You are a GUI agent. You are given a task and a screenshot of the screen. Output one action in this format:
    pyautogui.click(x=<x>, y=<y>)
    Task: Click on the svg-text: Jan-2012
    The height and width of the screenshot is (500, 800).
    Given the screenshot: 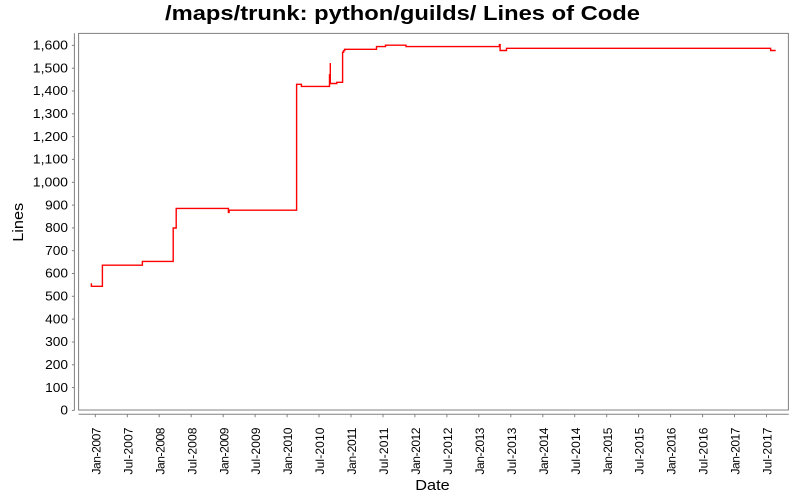 What is the action you would take?
    pyautogui.click(x=416, y=450)
    